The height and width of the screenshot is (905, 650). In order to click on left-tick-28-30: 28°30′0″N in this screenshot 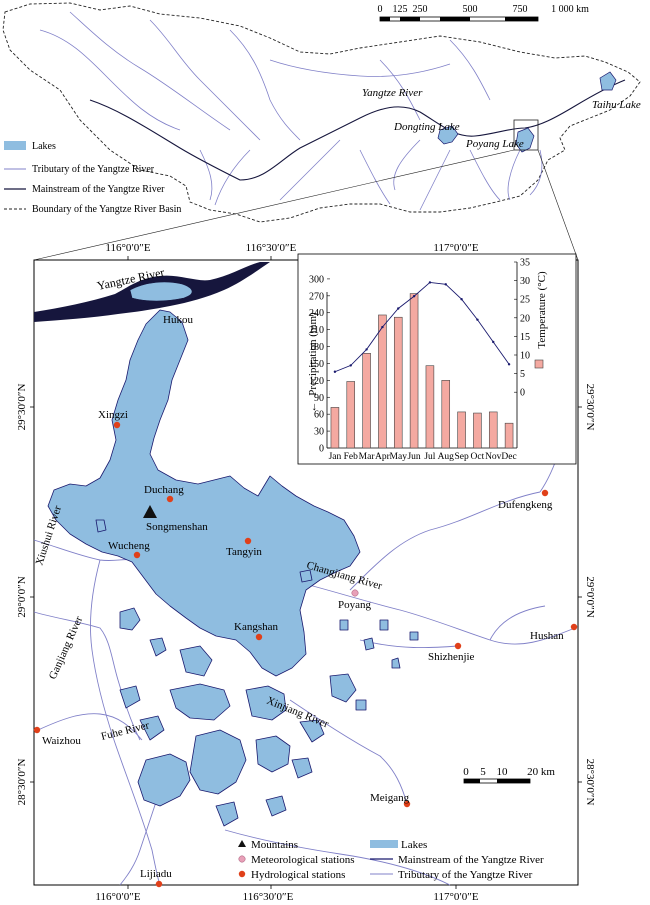, I will do `click(22, 782)`.